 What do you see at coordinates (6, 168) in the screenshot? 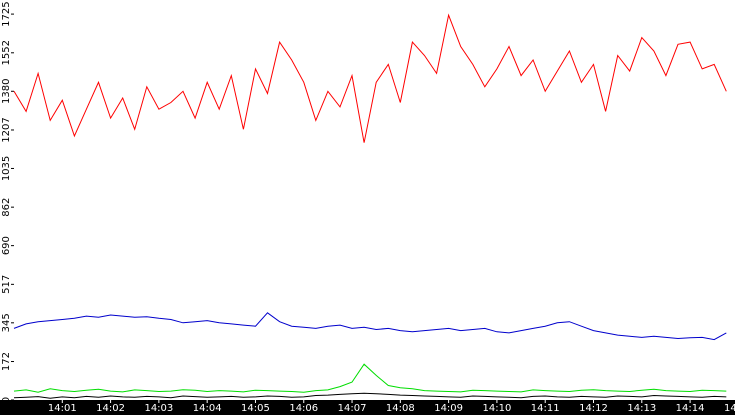
I see `y-tick-label: 1035` at bounding box center [6, 168].